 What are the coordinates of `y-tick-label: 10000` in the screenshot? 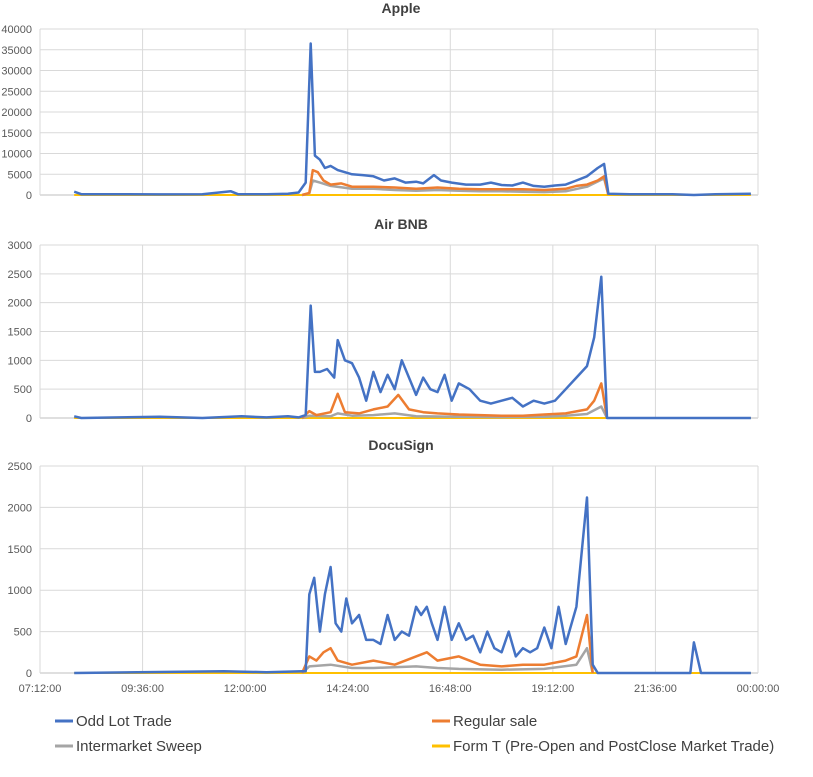 It's located at (16, 155).